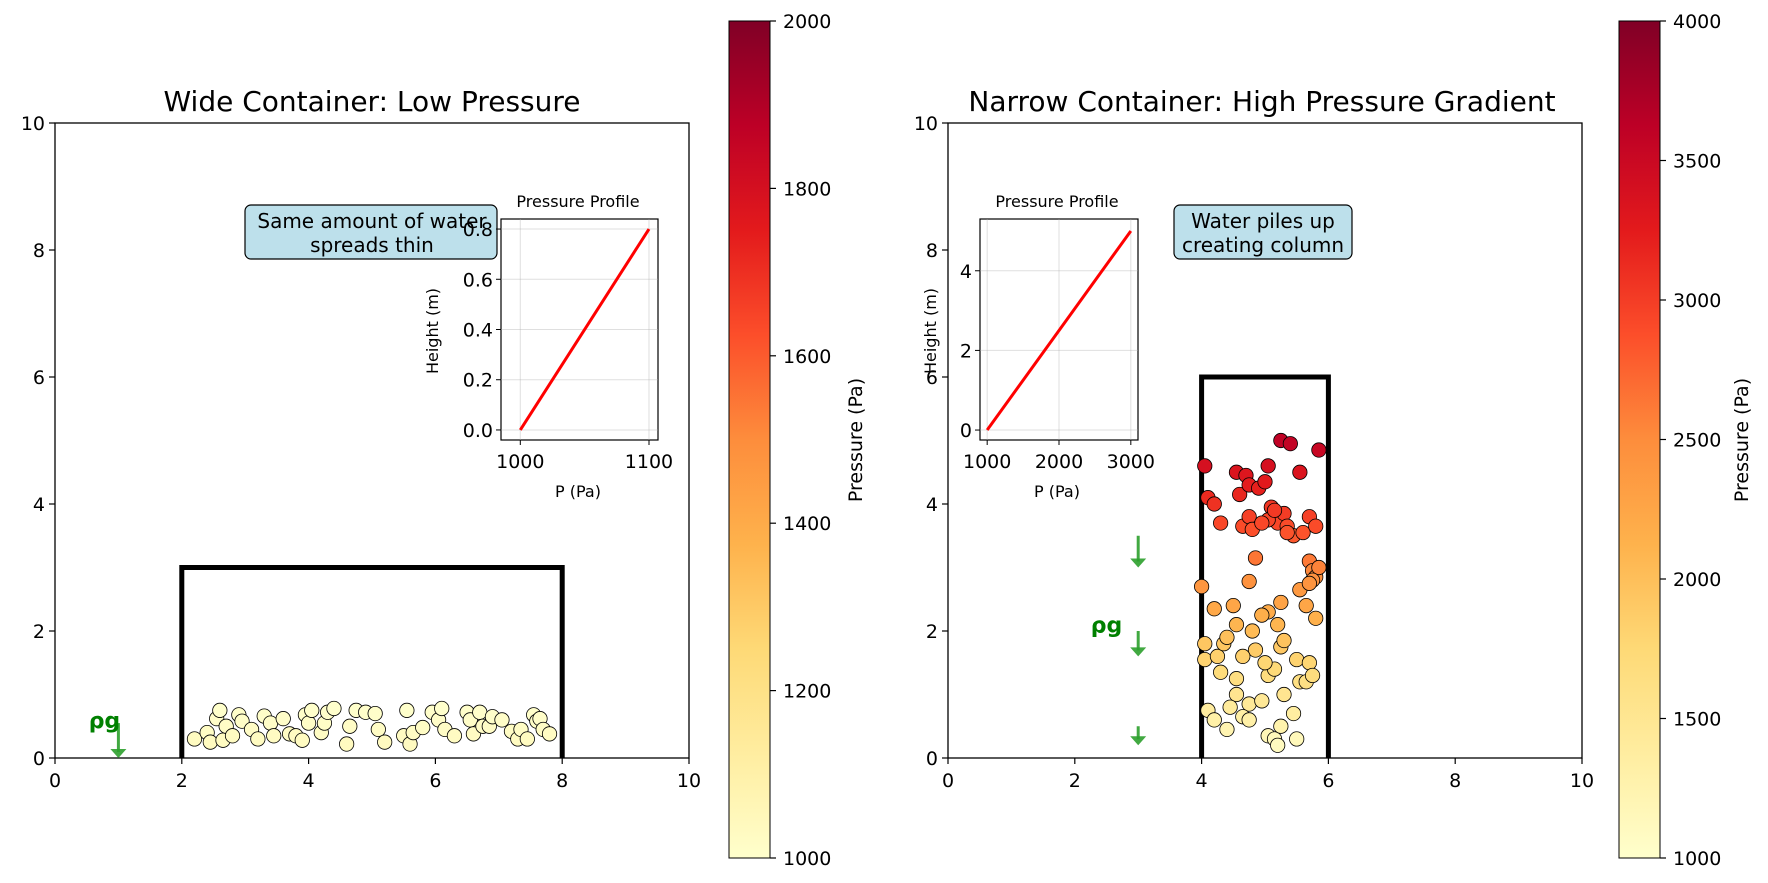 The image size is (1768, 883). What do you see at coordinates (478, 331) in the screenshot?
I see `inset-y-tick-label: 0.4` at bounding box center [478, 331].